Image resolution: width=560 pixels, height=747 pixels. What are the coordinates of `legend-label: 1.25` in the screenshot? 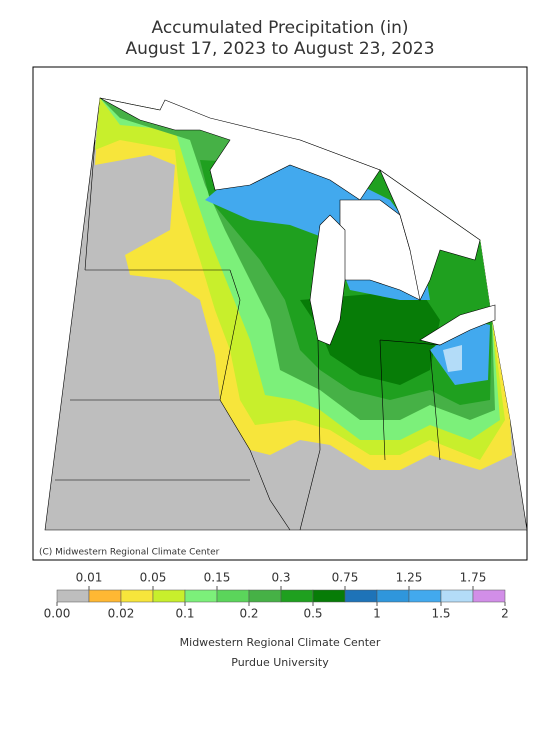 It's located at (409, 578).